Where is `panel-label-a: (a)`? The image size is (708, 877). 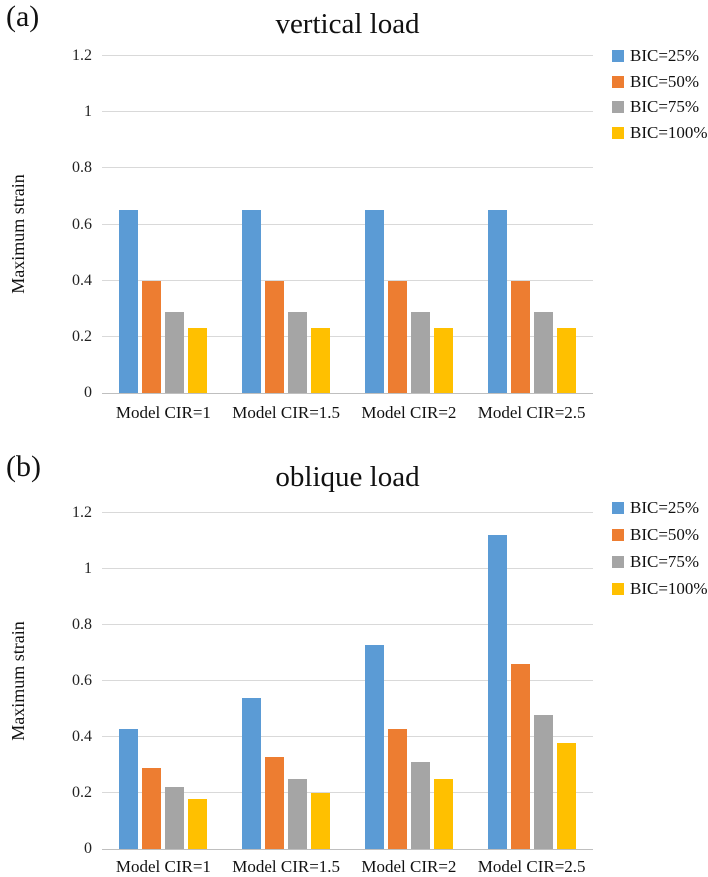 panel-label-a: (a) is located at coordinates (23, 16).